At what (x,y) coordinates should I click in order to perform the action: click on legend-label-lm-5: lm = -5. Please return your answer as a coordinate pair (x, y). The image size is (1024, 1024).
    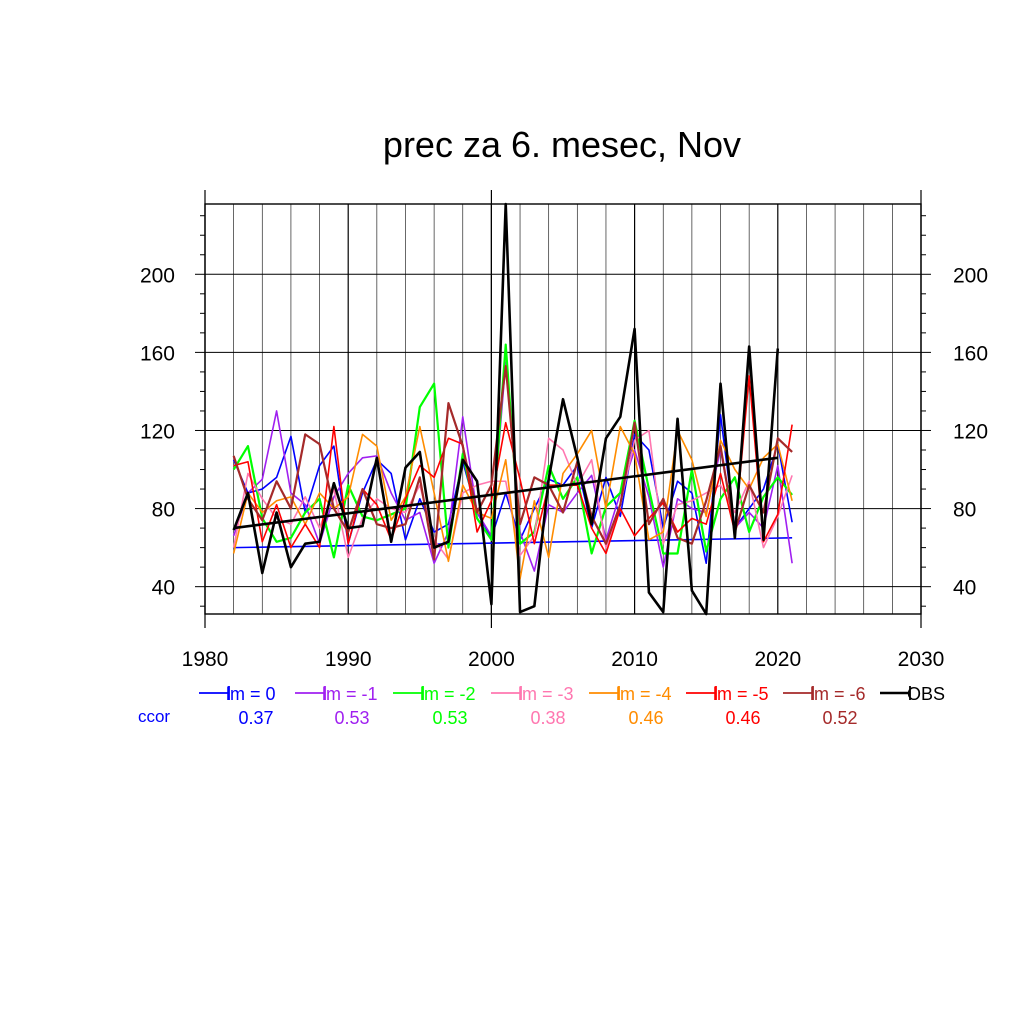
    Looking at the image, I should click on (741, 694).